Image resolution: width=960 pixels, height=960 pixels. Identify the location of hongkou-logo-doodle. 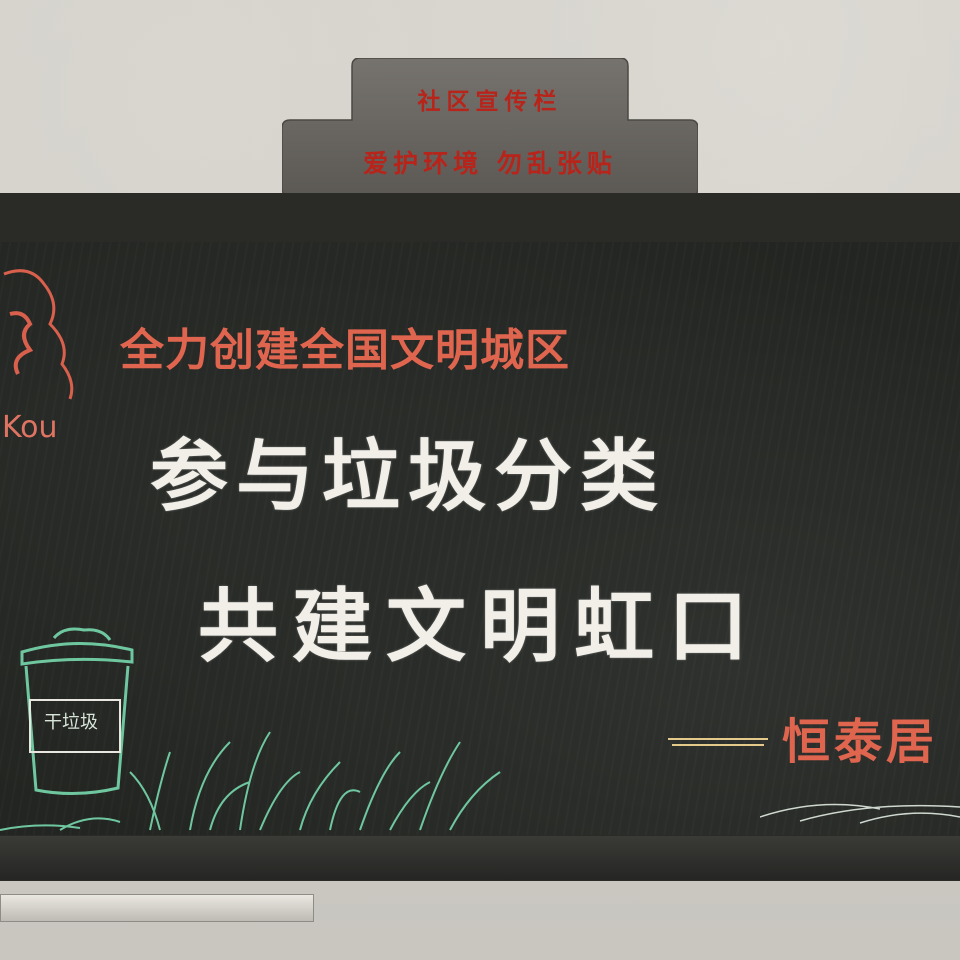
(45, 329).